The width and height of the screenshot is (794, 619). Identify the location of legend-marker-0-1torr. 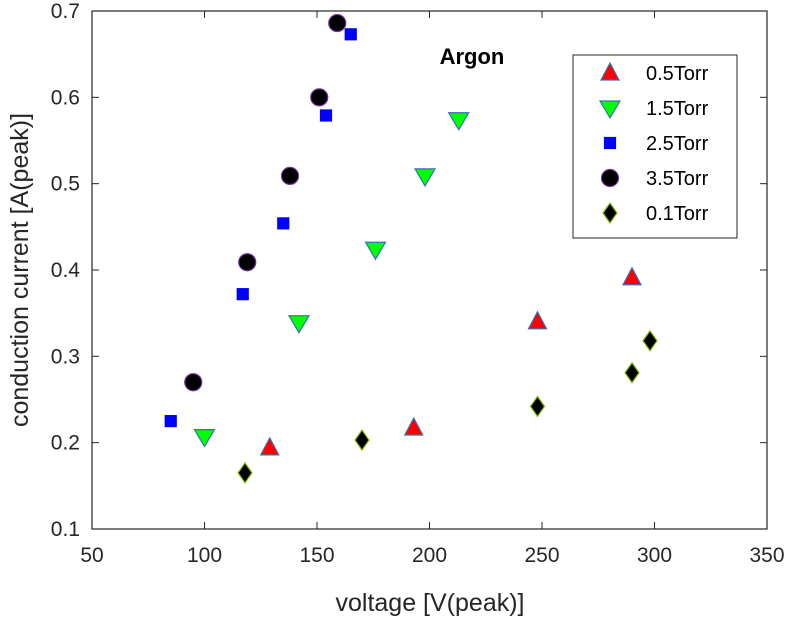
(610, 213).